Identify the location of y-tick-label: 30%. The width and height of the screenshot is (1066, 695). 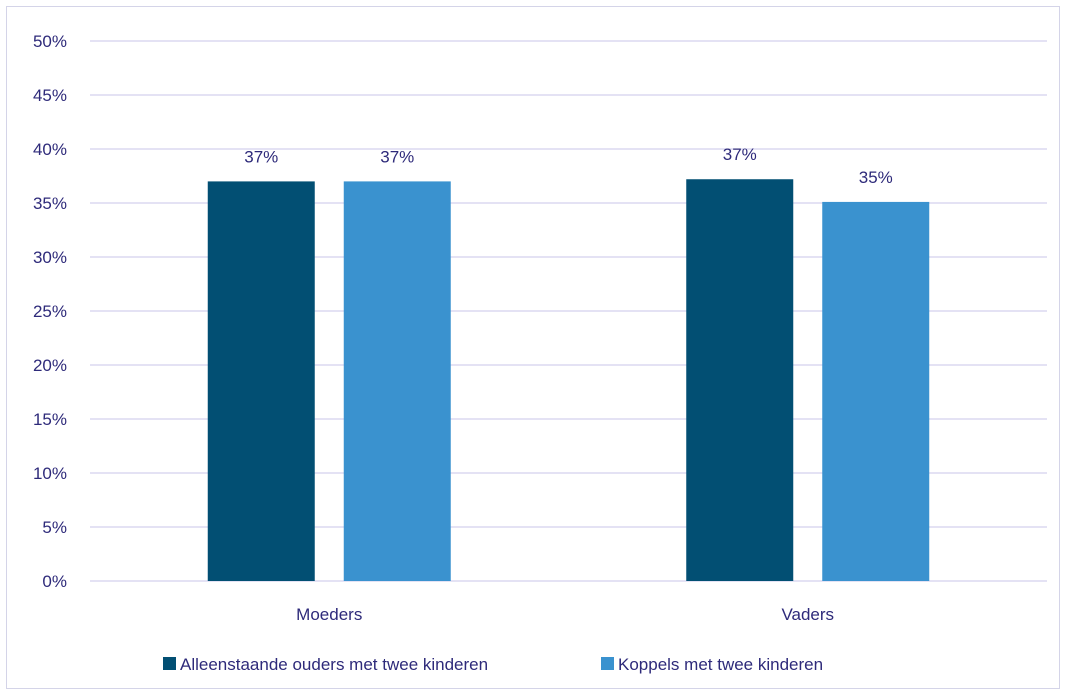
(50, 257).